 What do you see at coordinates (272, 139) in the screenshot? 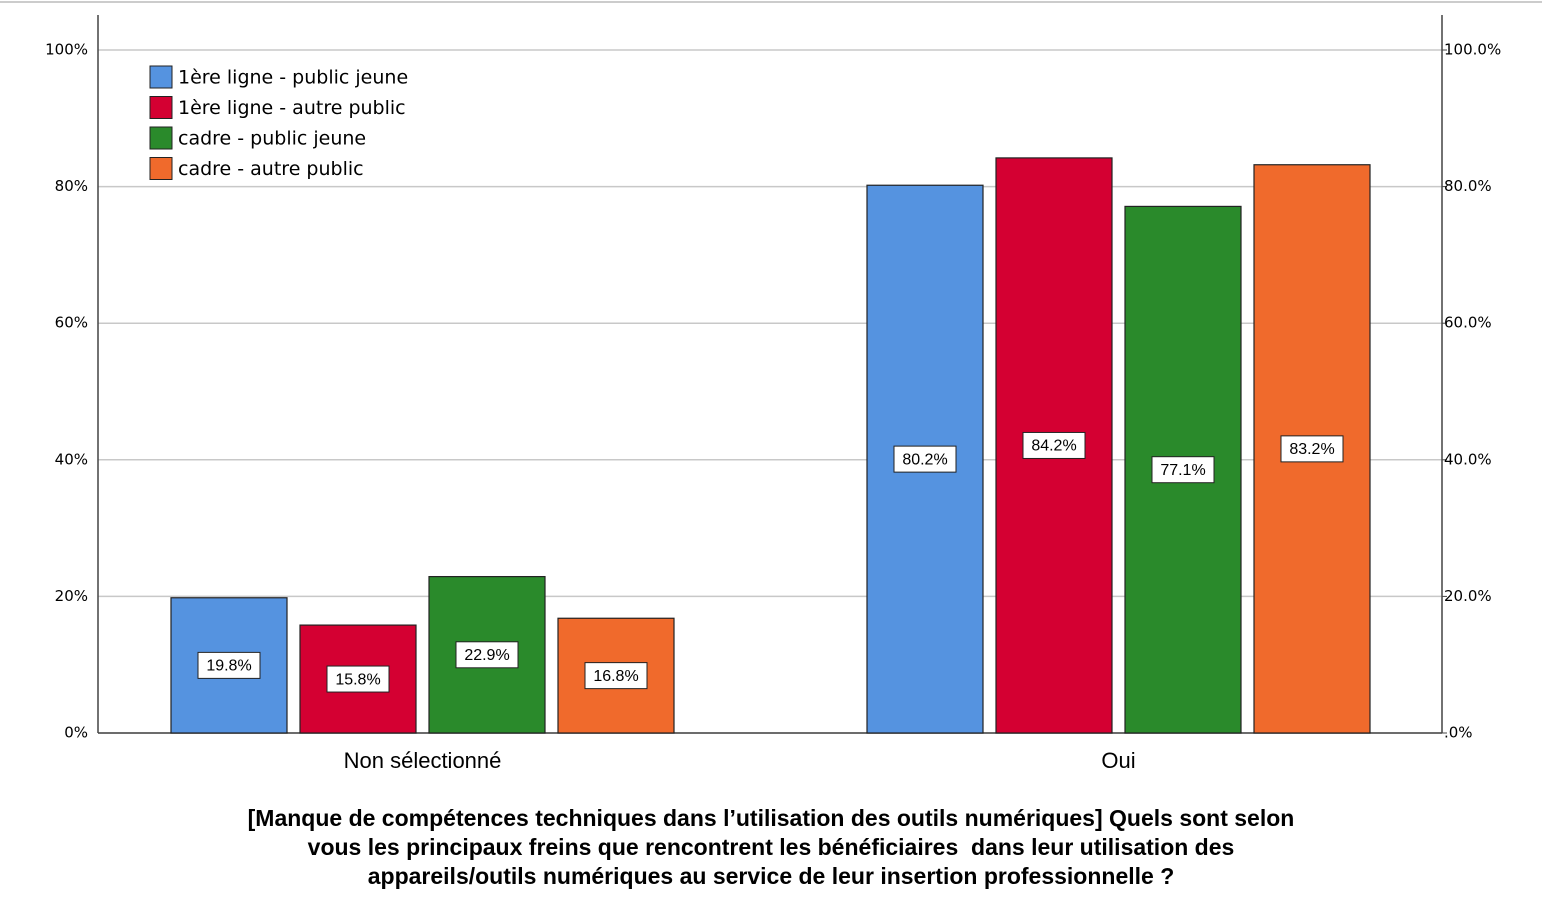
I see `legend-label: cadre - public jeune` at bounding box center [272, 139].